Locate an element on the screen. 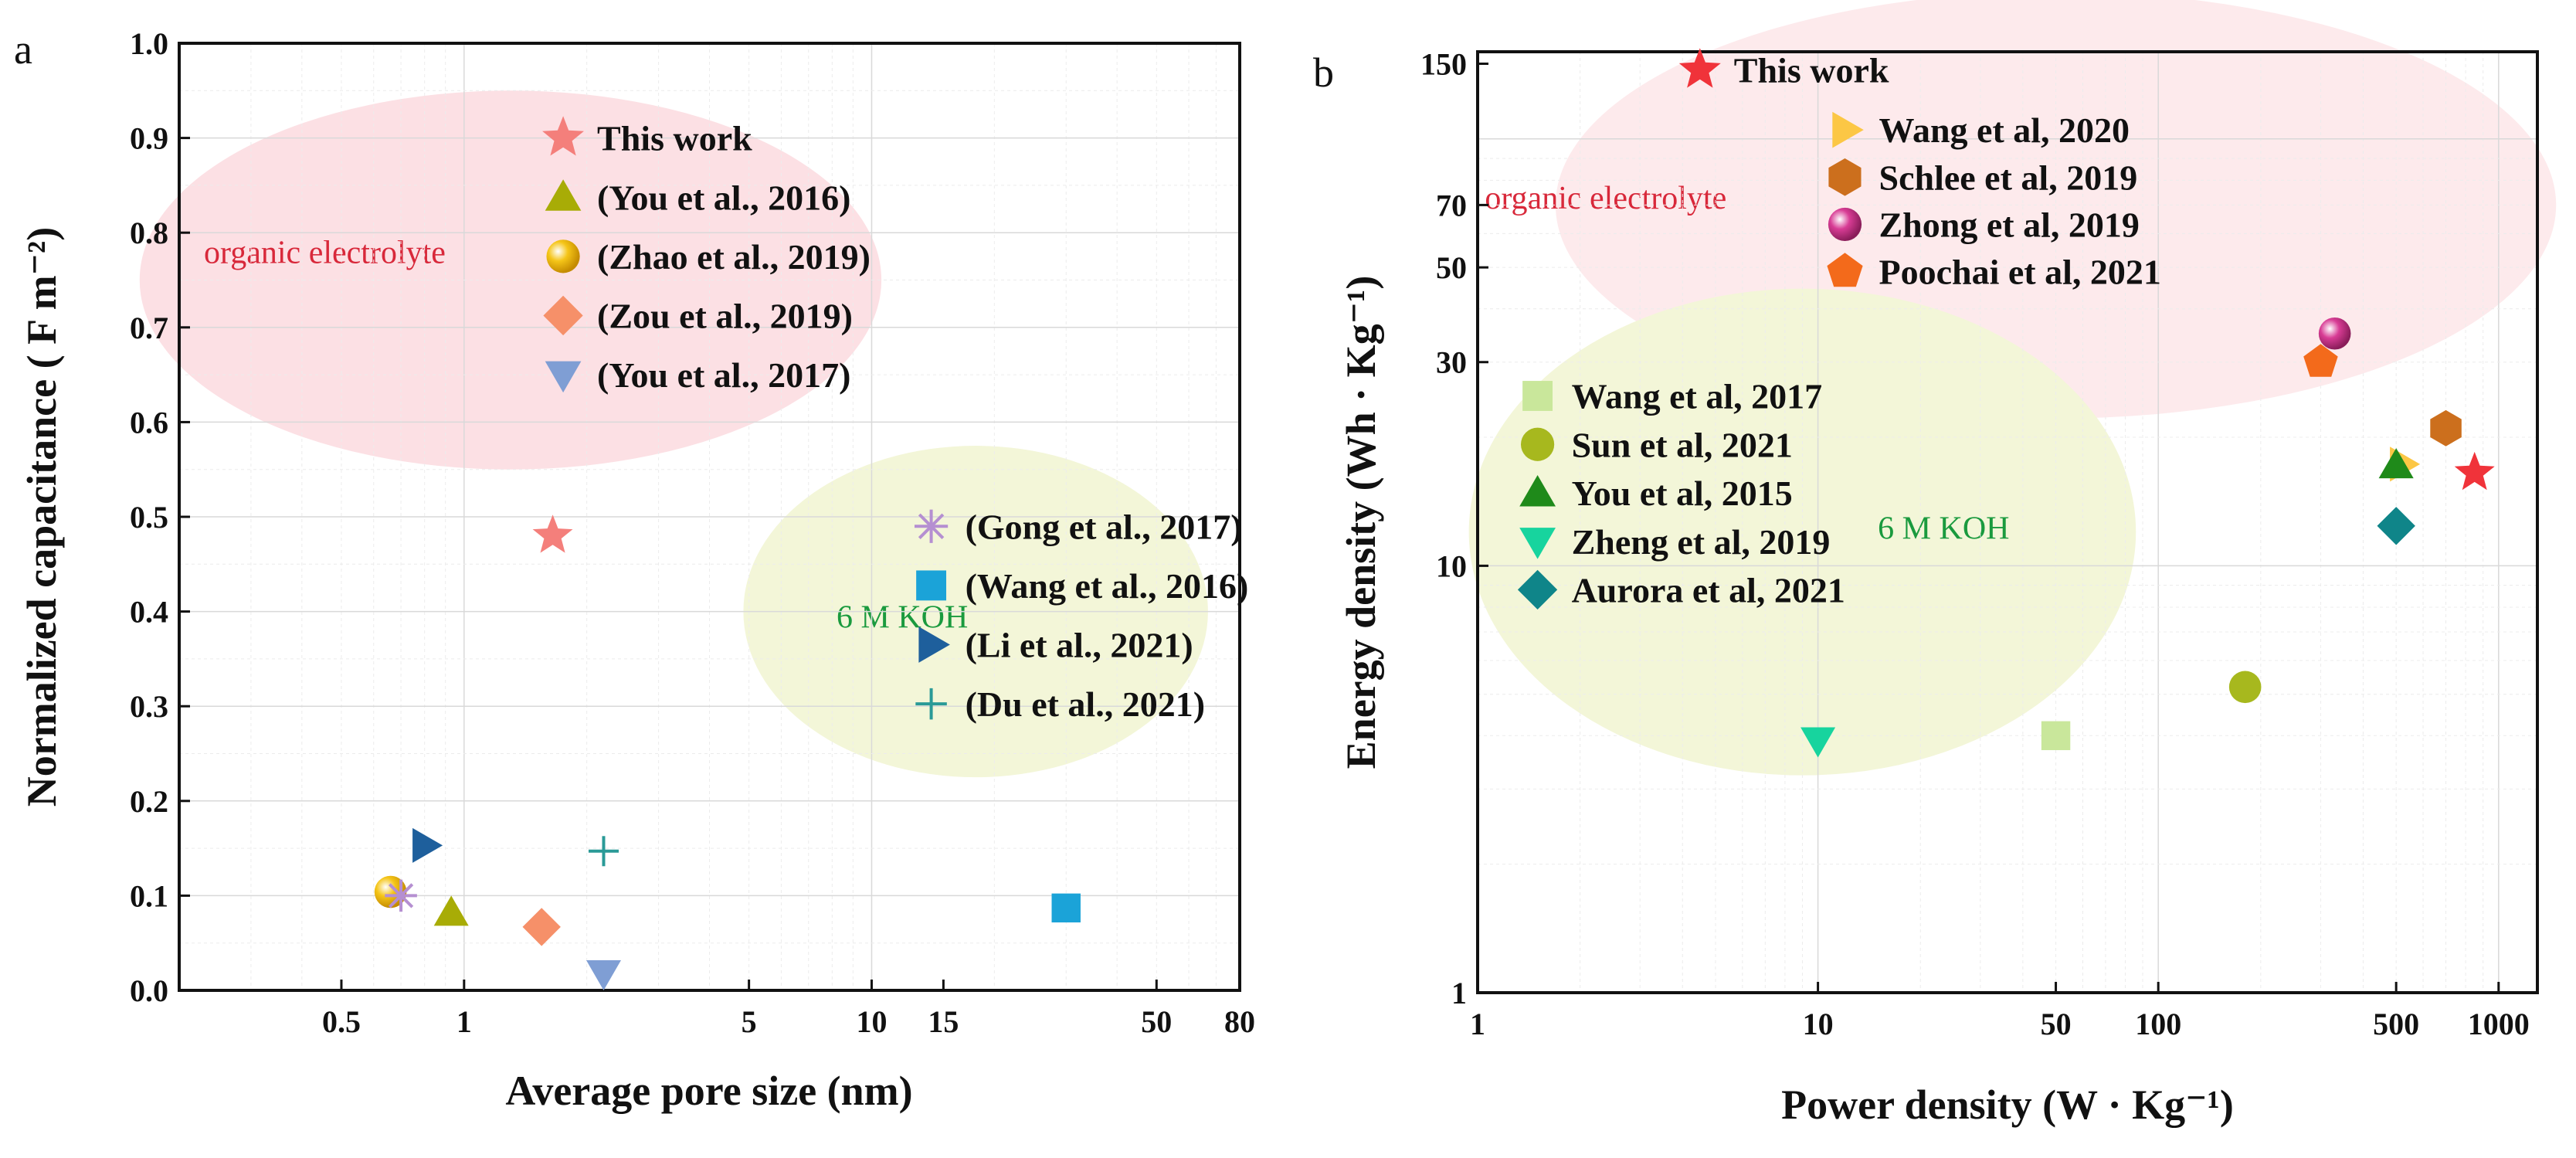  panel-b-x-axis-label: Power density (W · Kg⁻¹) is located at coordinates (2007, 1105).